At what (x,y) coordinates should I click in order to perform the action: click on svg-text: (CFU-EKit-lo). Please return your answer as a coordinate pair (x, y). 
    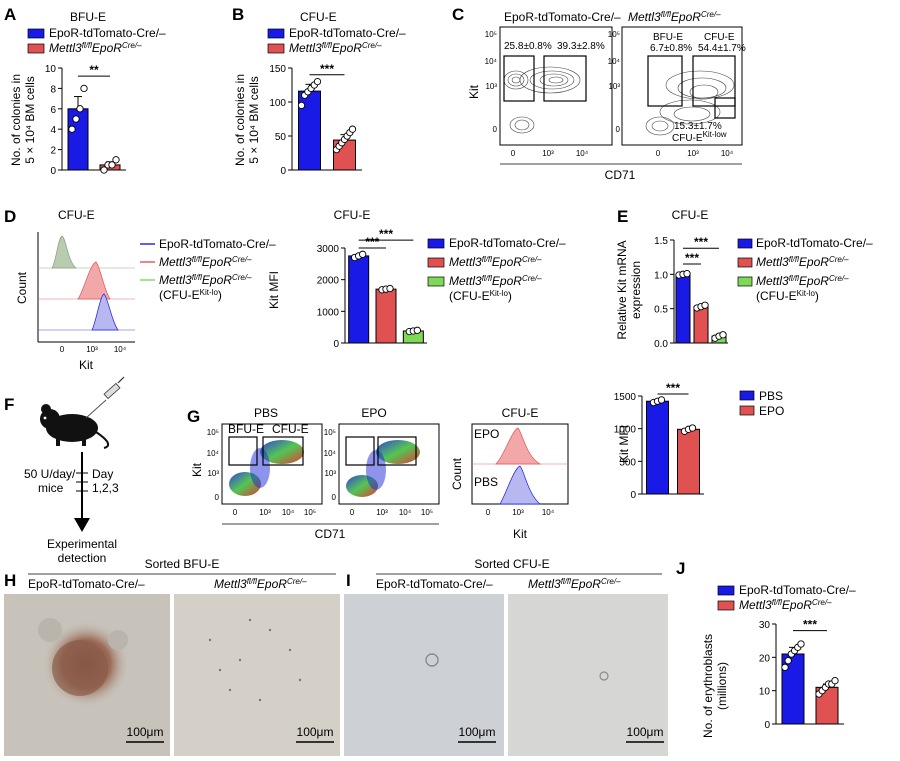
    Looking at the image, I should click on (787, 296).